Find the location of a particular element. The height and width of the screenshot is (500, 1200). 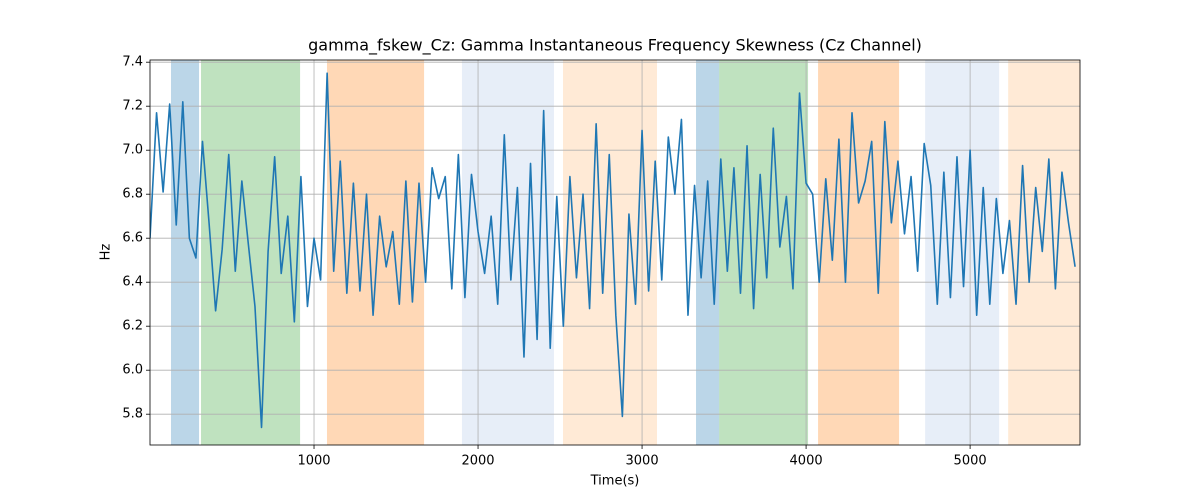

x-axis-label: Time(s) is located at coordinates (615, 481).